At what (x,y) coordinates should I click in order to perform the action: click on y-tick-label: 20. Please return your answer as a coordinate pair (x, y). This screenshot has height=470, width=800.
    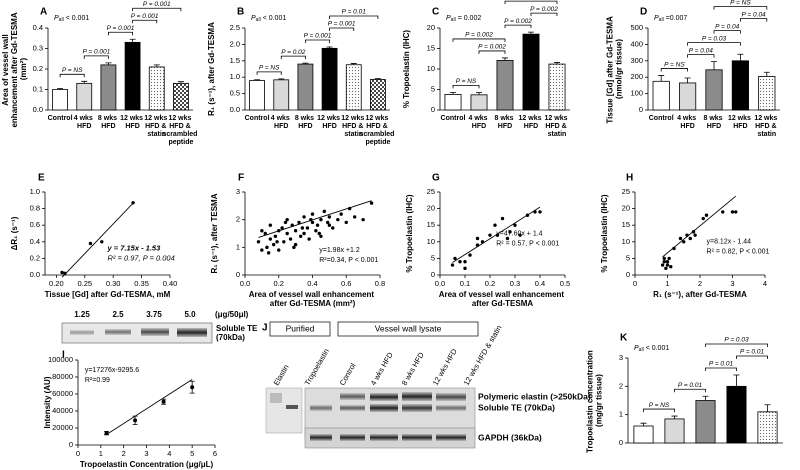
    Looking at the image, I should click on (431, 27).